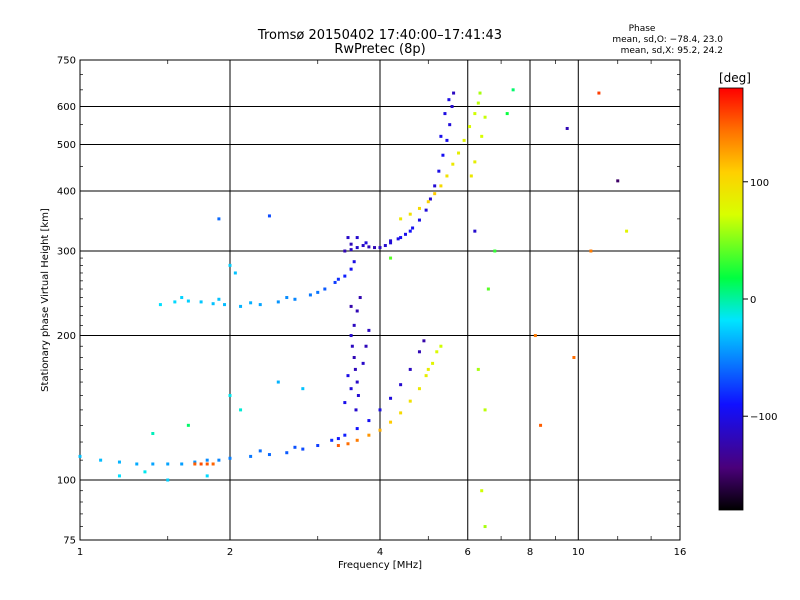  What do you see at coordinates (642, 29) in the screenshot?
I see `phase-info-title: Phase` at bounding box center [642, 29].